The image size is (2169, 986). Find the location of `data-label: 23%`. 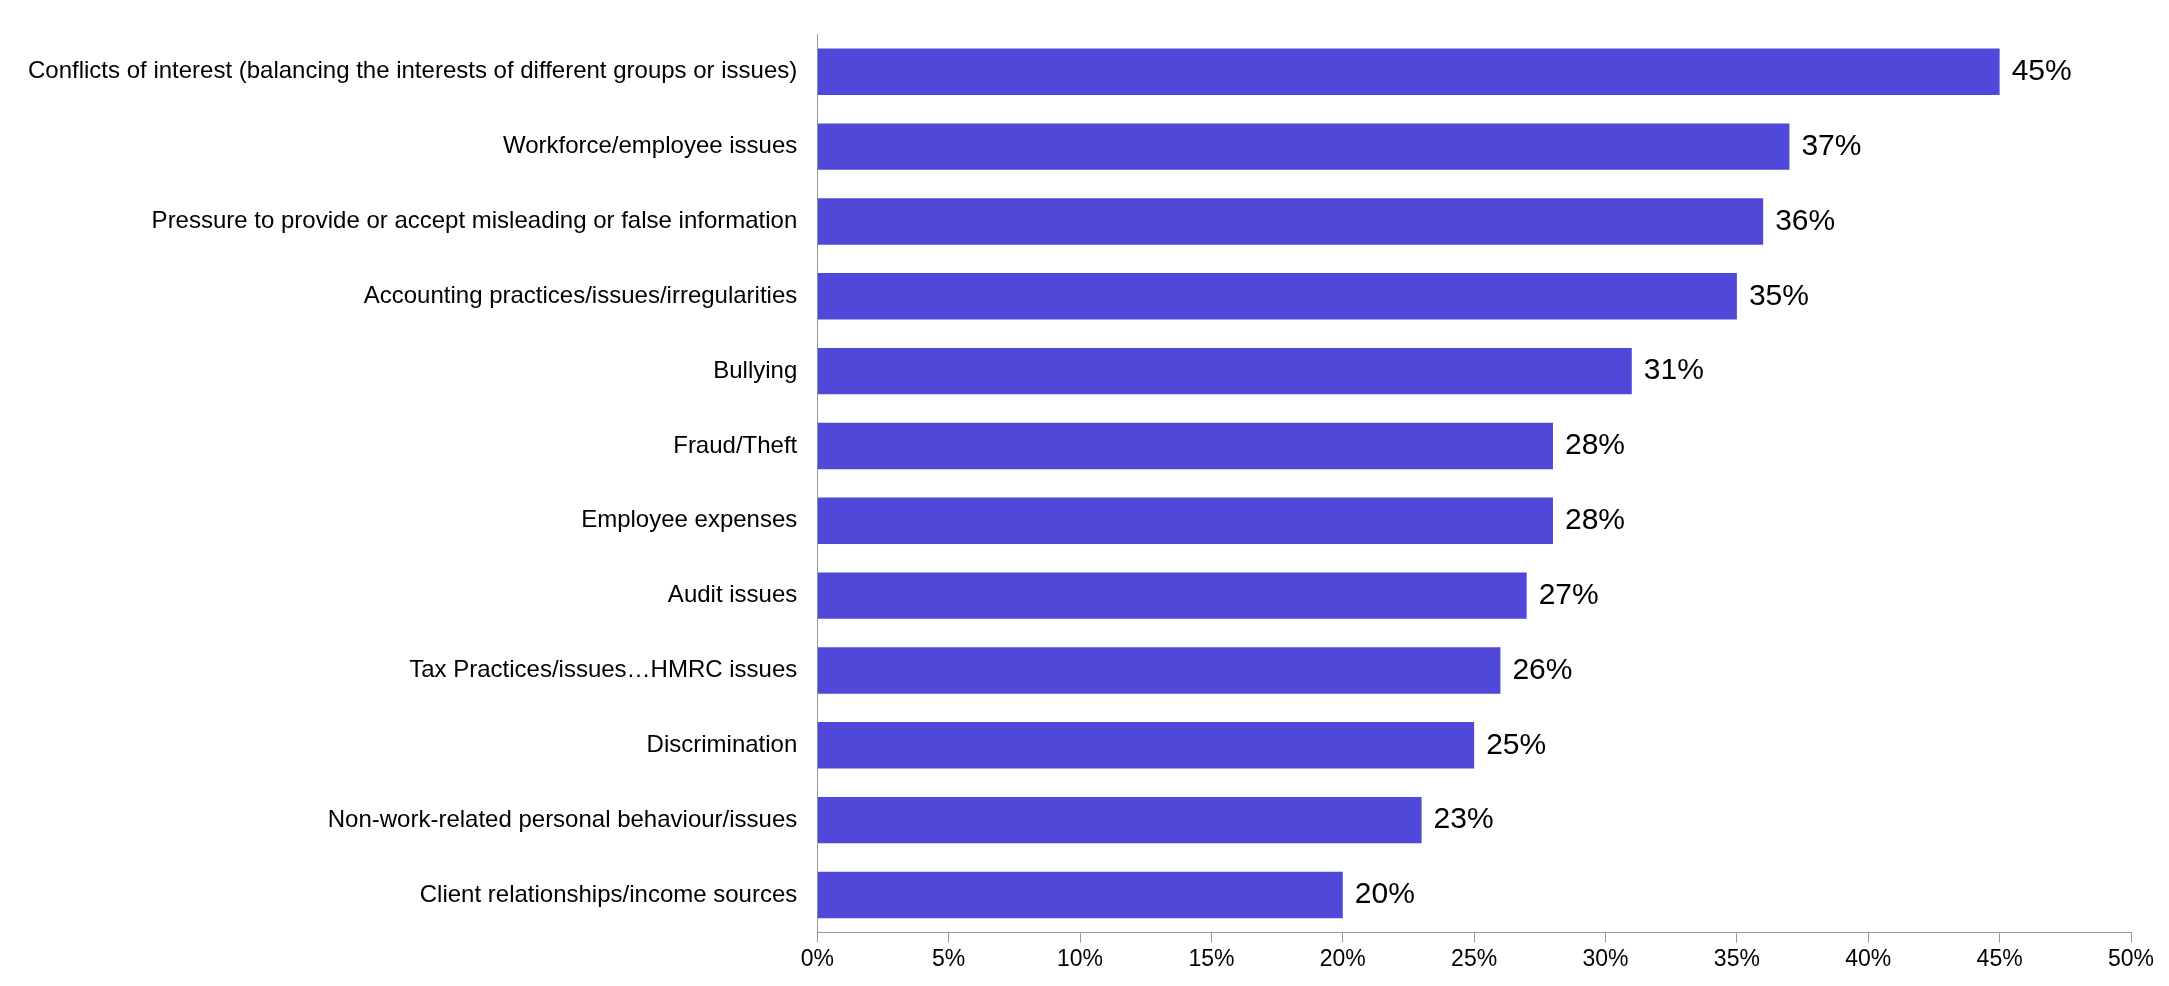

data-label: 23% is located at coordinates (1463, 818).